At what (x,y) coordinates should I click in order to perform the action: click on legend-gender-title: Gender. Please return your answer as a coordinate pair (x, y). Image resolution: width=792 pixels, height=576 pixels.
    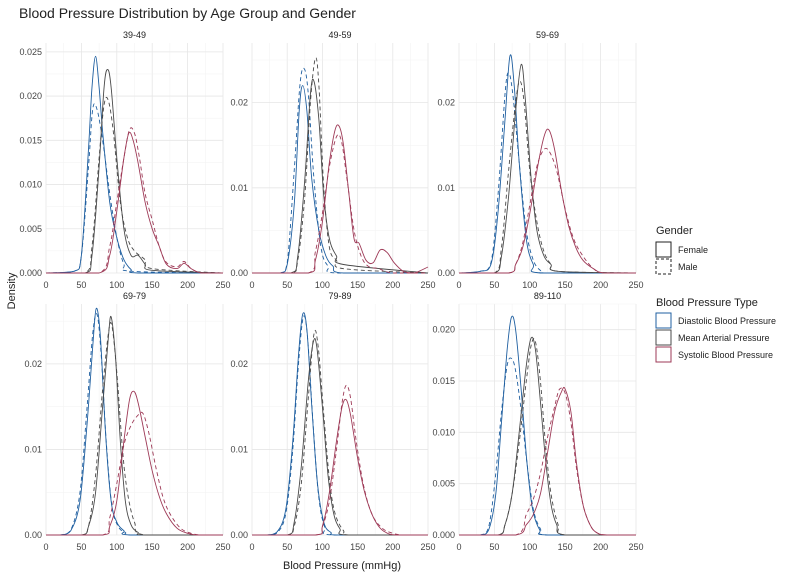
    Looking at the image, I should click on (674, 231).